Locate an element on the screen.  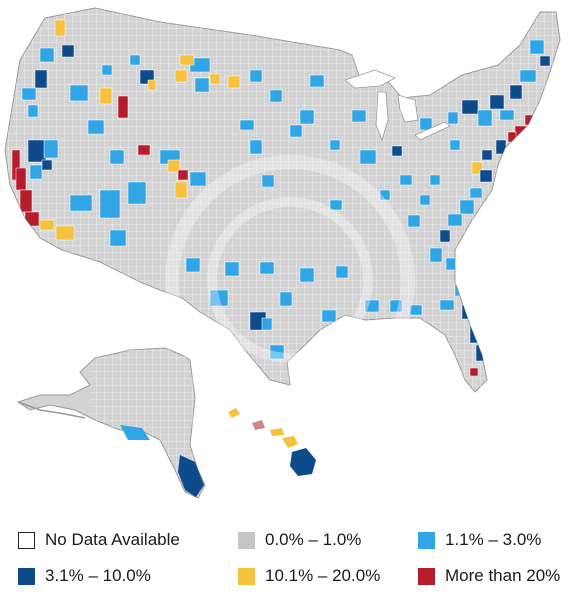
hawaii-oahu is located at coordinates (258, 425).